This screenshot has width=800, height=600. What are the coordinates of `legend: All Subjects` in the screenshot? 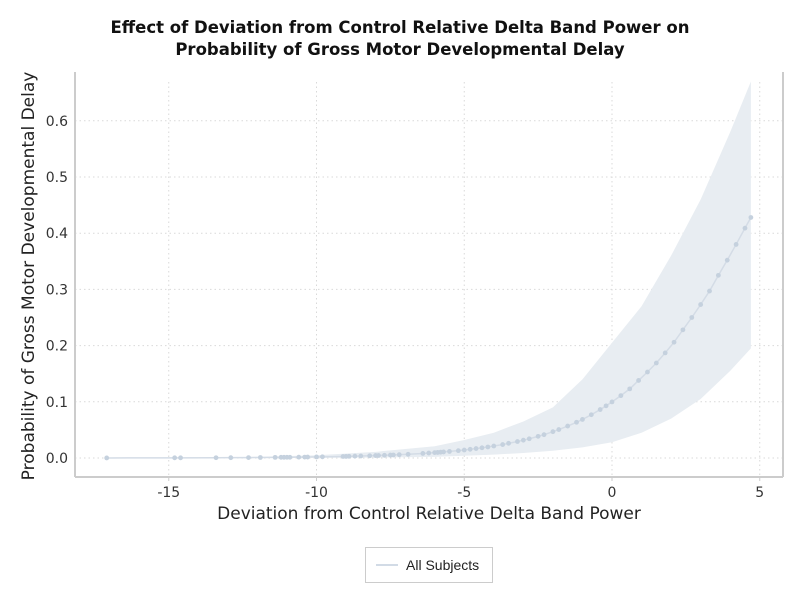 It's located at (429, 565).